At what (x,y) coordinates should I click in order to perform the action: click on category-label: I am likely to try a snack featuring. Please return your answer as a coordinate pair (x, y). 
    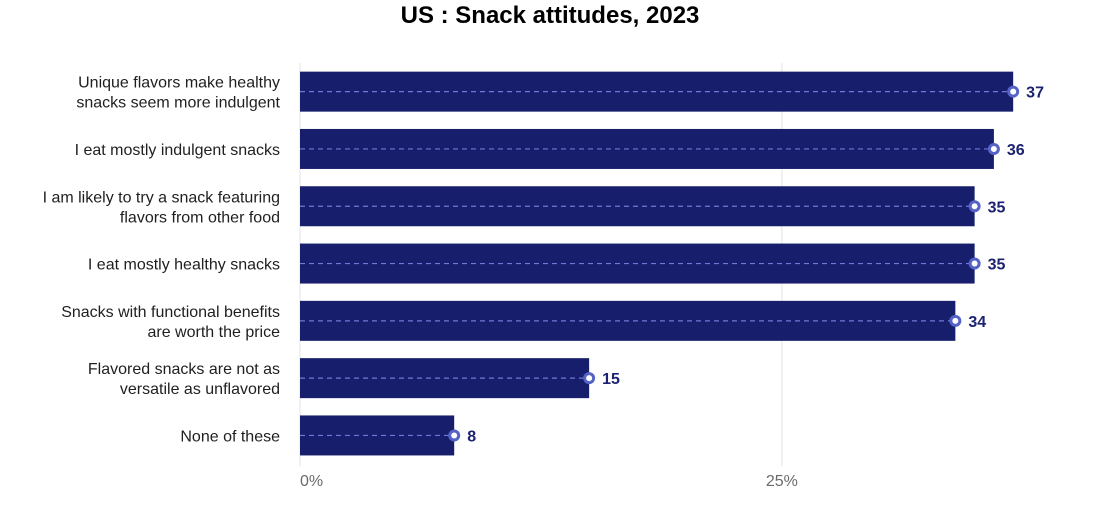
    Looking at the image, I should click on (161, 197).